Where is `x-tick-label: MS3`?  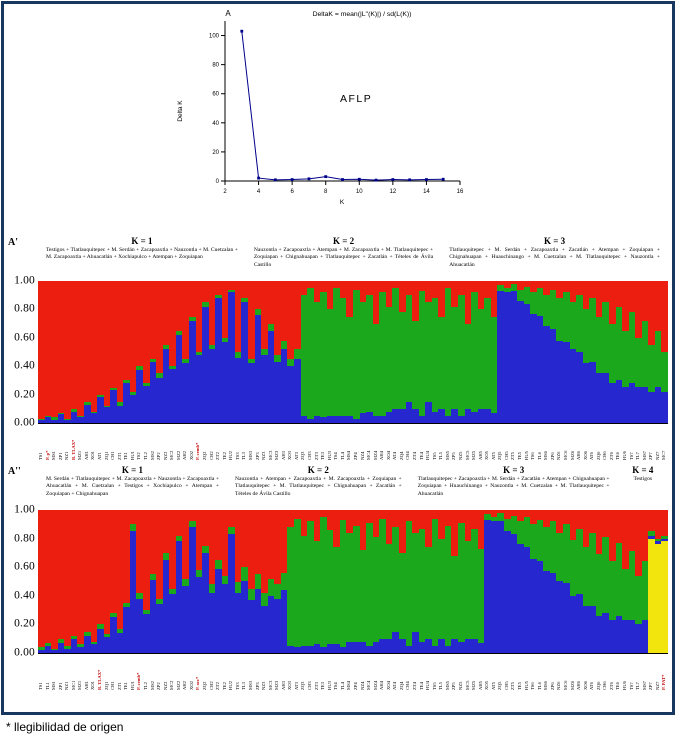 x-tick-label: MS3 is located at coordinates (250, 455).